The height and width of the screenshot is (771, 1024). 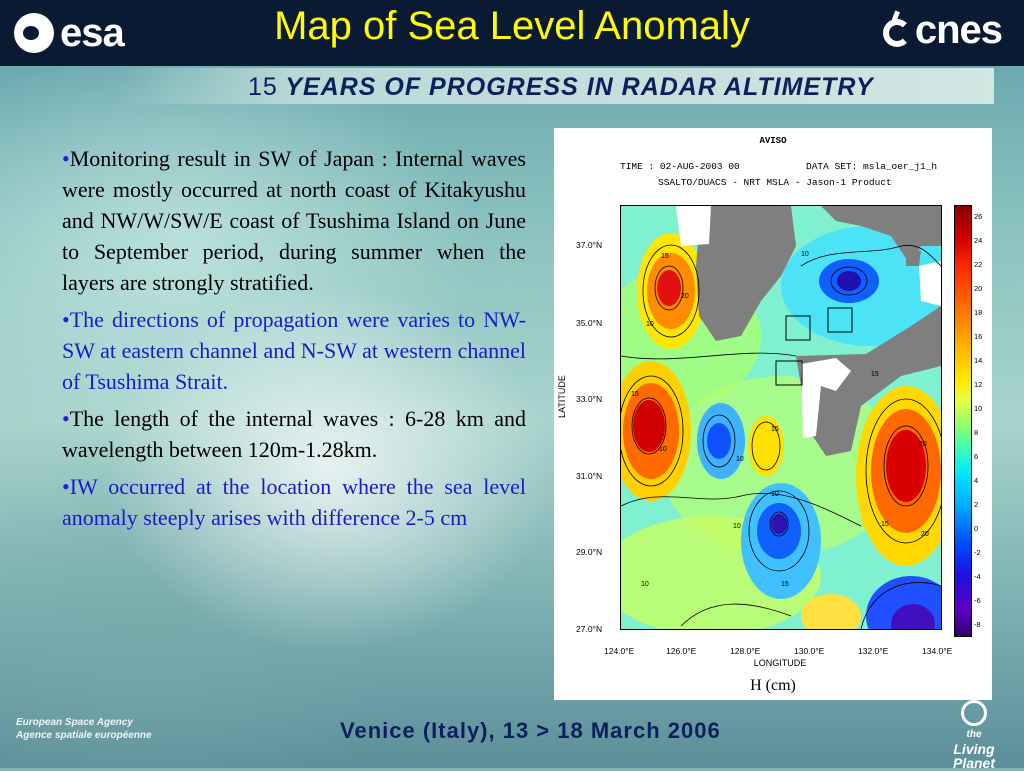 I want to click on esa-logo-icon, so click(x=34, y=33).